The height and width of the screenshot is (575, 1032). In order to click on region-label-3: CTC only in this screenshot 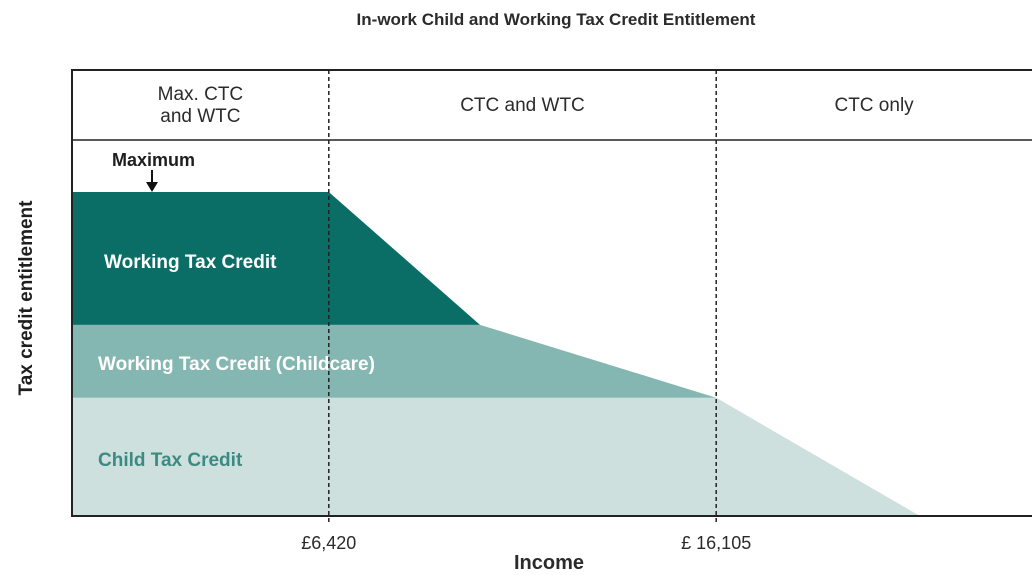, I will do `click(874, 105)`.